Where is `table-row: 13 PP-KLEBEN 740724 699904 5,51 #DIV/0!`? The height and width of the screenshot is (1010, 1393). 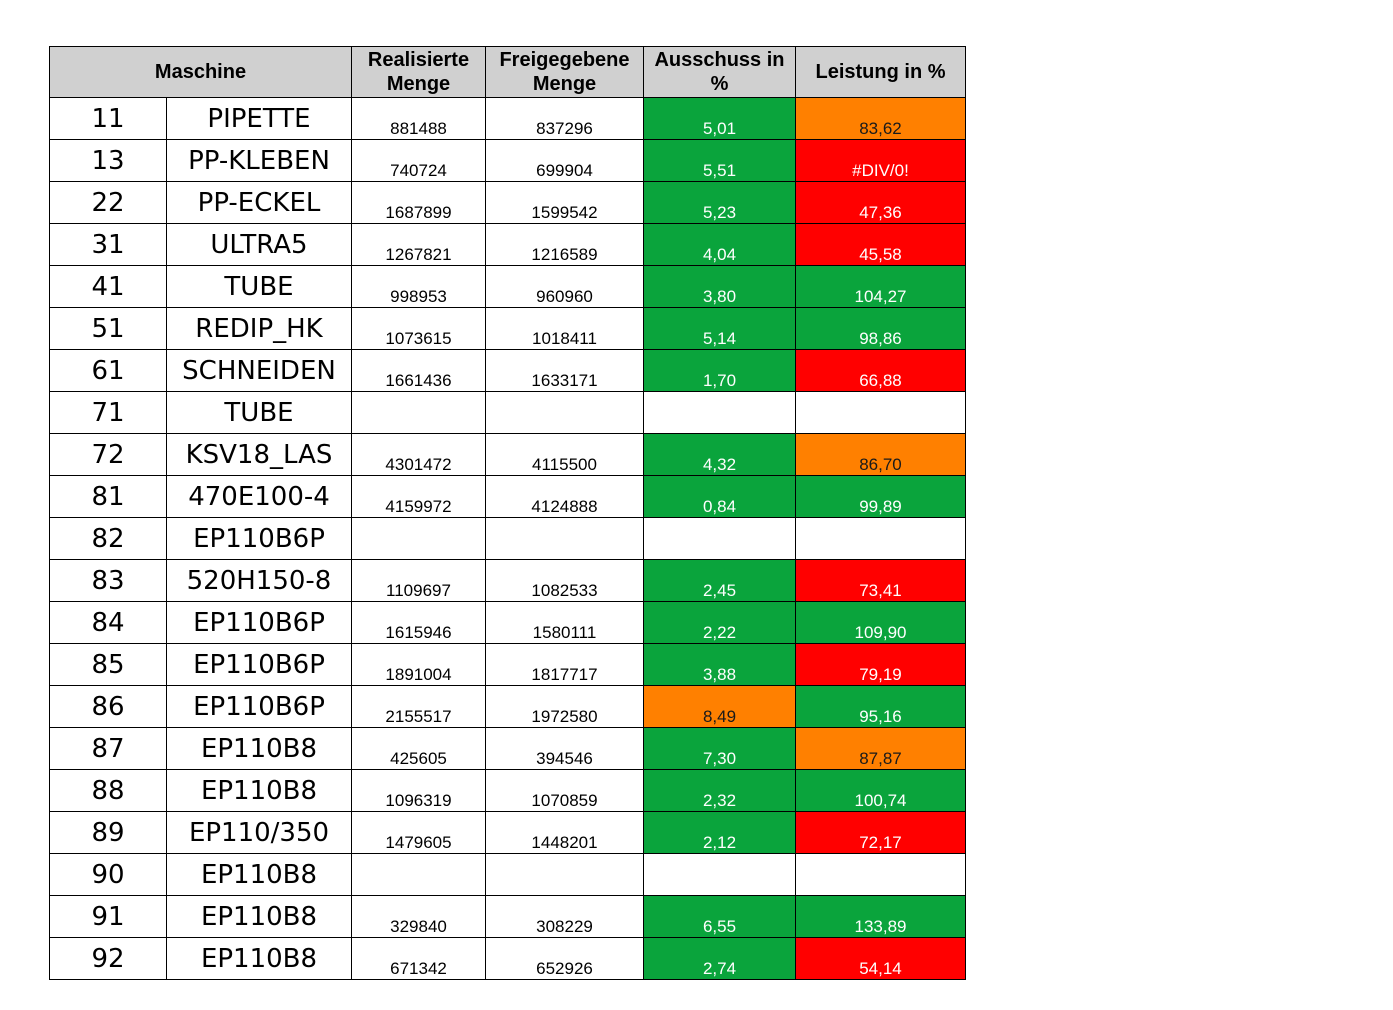 table-row: 13 PP-KLEBEN 740724 699904 5,51 #DIV/0! is located at coordinates (507, 160).